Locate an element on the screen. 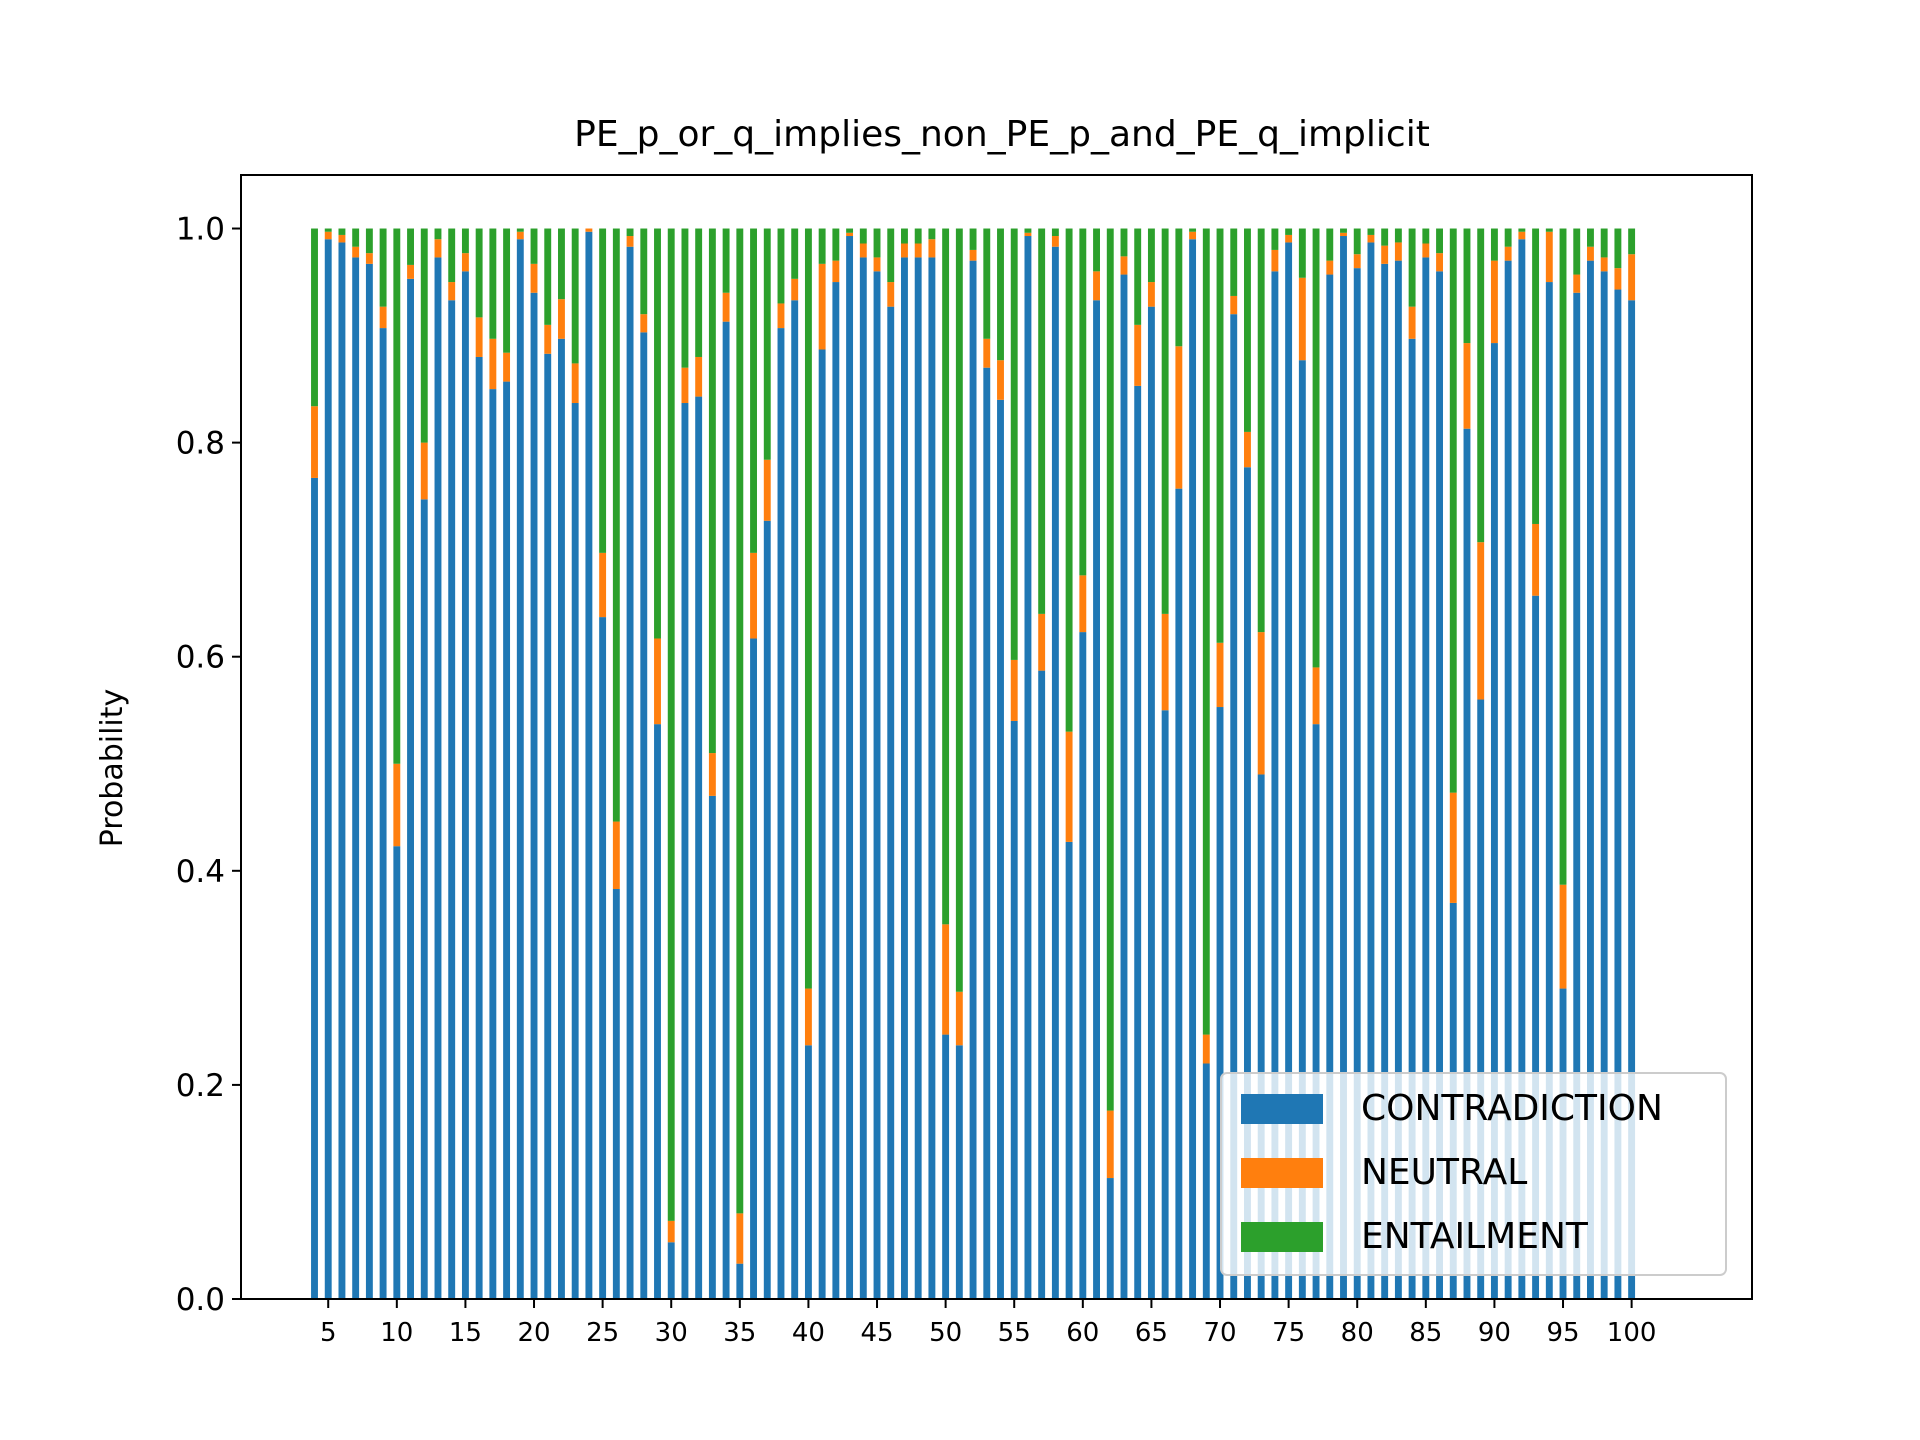  y-tick-label: 0.6 is located at coordinates (200, 658).